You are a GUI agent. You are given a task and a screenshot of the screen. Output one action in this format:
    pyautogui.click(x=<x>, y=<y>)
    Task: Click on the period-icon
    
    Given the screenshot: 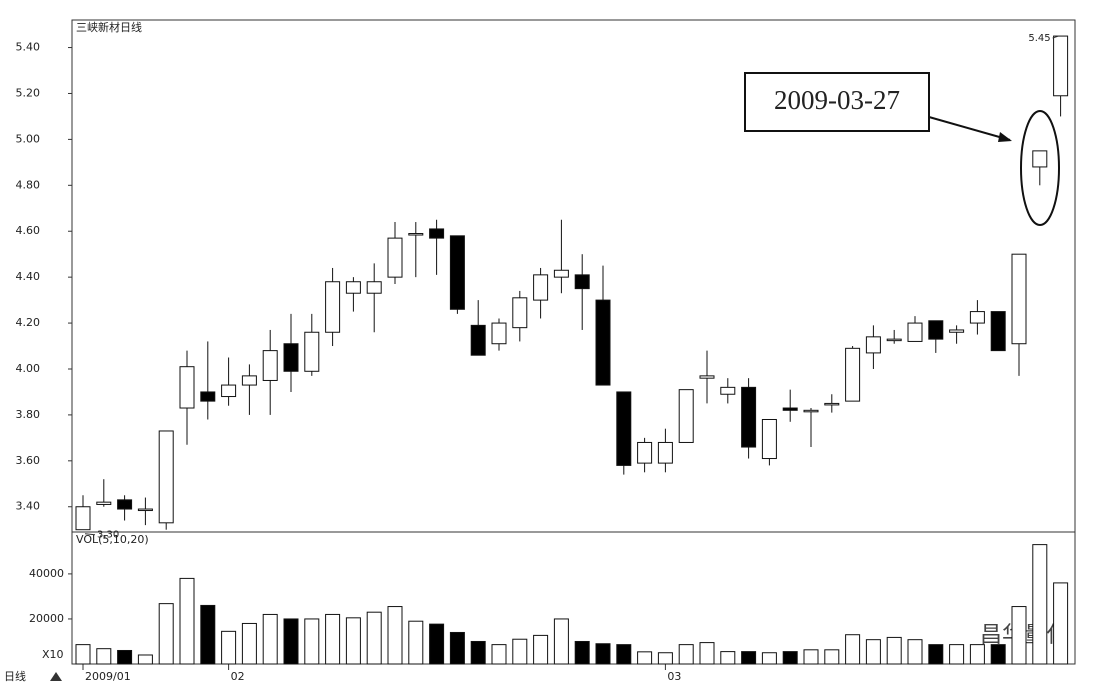 What is the action you would take?
    pyautogui.click(x=56, y=676)
    